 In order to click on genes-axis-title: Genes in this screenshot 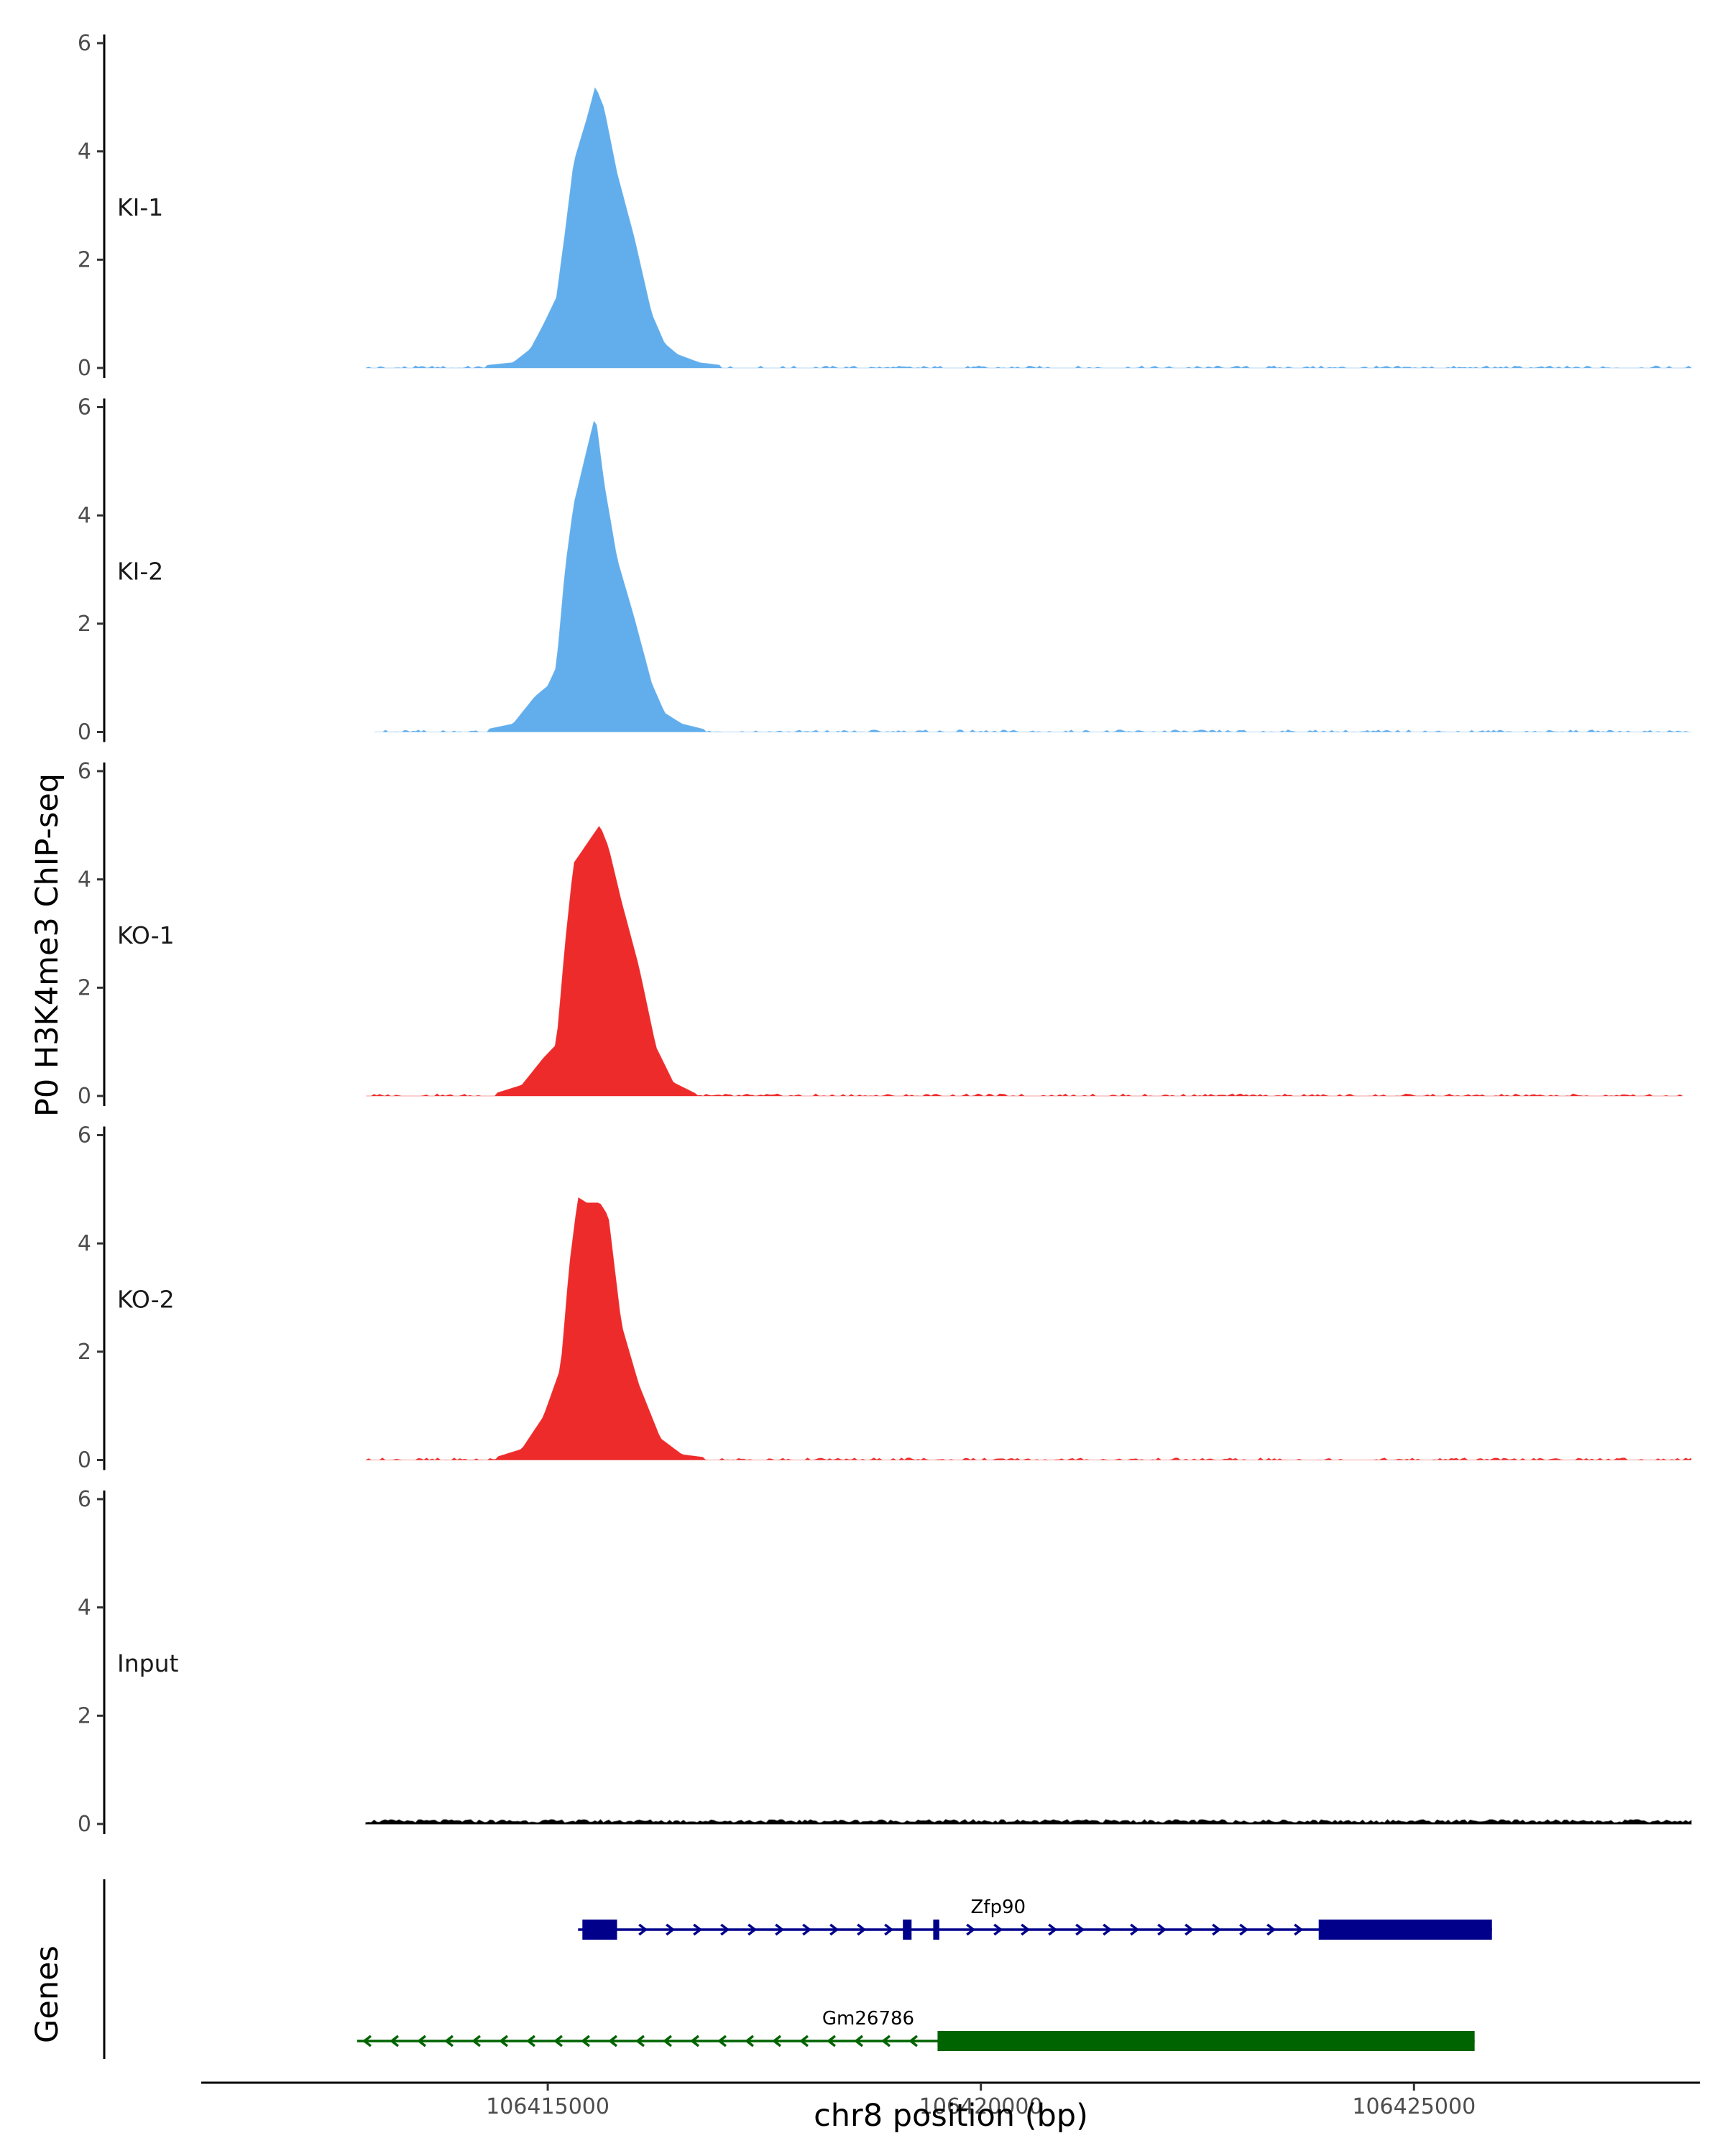, I will do `click(47, 1994)`.